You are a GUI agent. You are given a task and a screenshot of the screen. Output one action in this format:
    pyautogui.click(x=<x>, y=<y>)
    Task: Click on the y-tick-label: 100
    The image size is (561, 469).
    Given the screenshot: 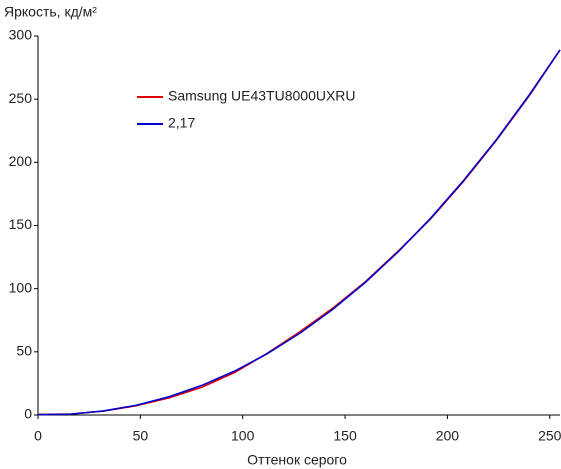 What is the action you would take?
    pyautogui.click(x=21, y=287)
    